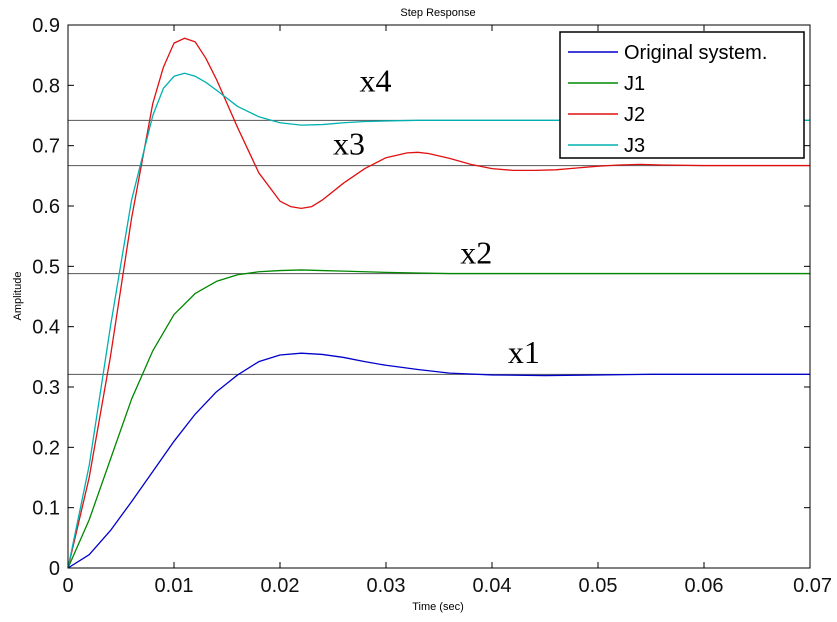 The height and width of the screenshot is (622, 837). I want to click on annotation-label: x1, so click(524, 352).